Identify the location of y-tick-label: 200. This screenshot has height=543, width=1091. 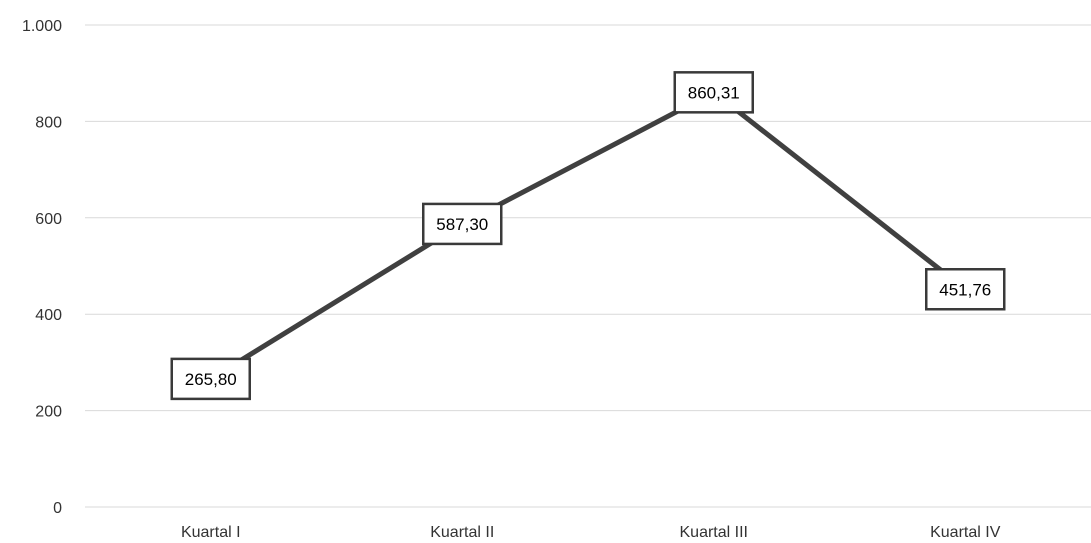
(48, 412).